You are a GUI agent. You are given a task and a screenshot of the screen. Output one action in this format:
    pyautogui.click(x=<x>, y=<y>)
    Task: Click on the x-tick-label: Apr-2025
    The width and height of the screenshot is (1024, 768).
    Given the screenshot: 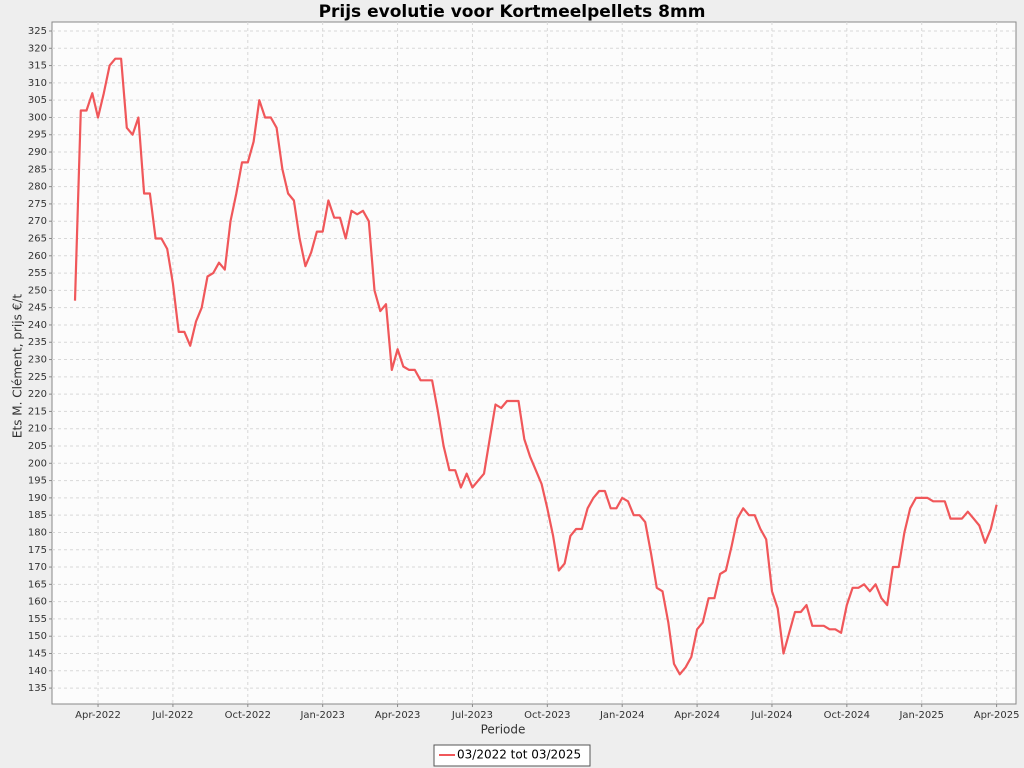 What is the action you would take?
    pyautogui.click(x=997, y=715)
    